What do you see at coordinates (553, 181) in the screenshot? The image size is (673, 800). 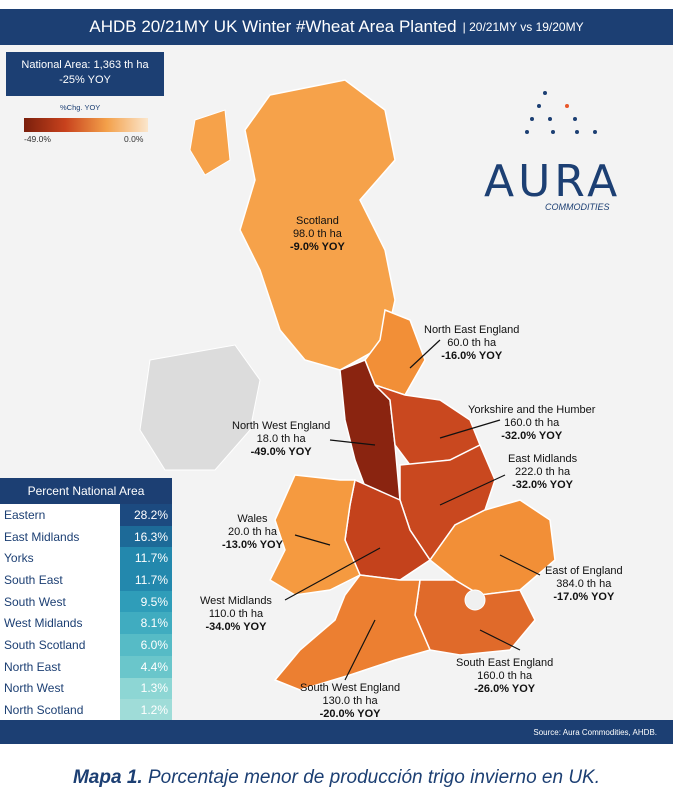 I see `logo-name: AURA` at bounding box center [553, 181].